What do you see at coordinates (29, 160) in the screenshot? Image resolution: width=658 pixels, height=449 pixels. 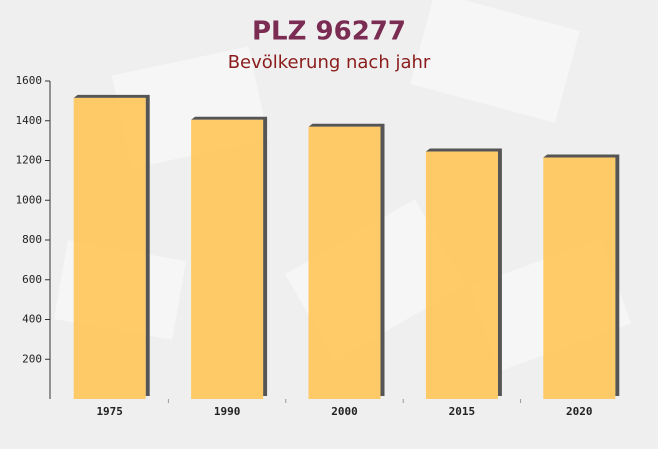 I see `y-tick-label: 1200` at bounding box center [29, 160].